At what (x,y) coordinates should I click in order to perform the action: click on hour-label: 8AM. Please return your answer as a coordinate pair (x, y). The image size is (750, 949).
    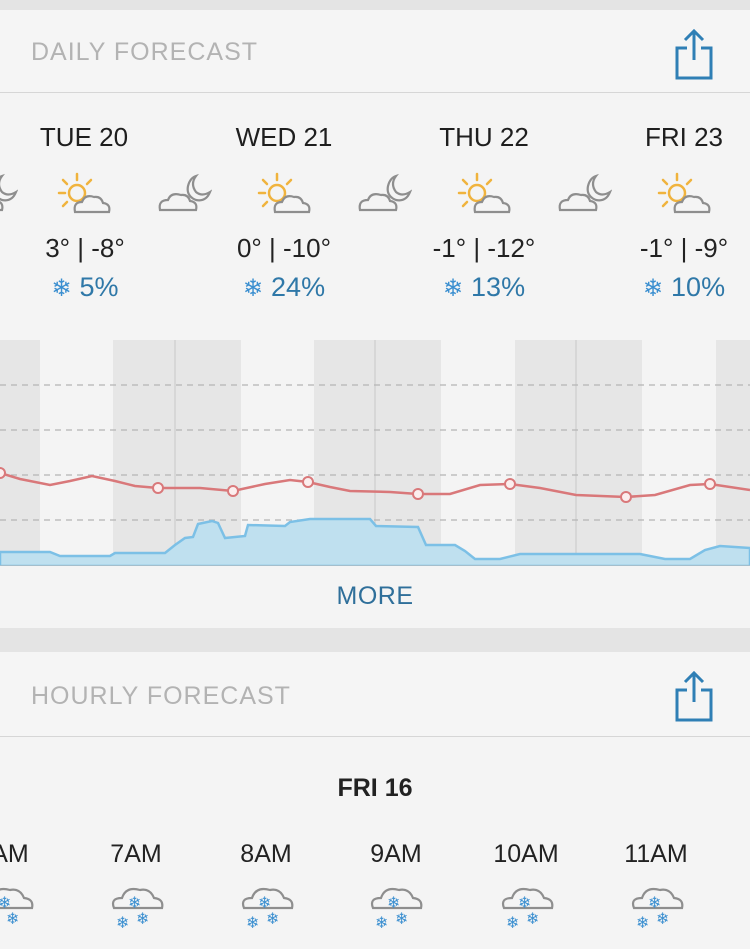
    Looking at the image, I should click on (266, 854).